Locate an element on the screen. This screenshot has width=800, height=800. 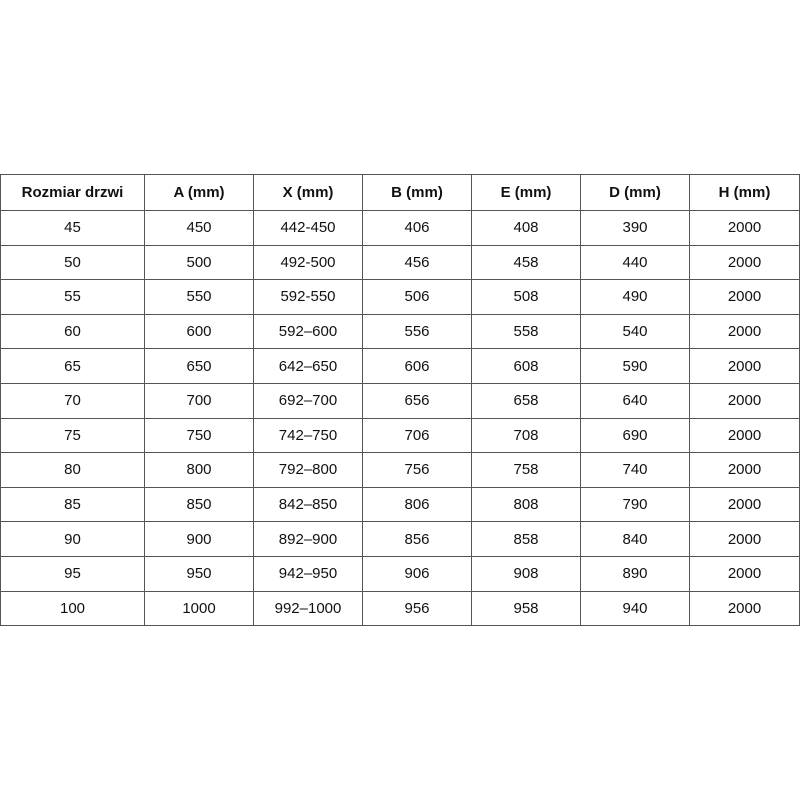
column-header: H (mm) is located at coordinates (744, 192).